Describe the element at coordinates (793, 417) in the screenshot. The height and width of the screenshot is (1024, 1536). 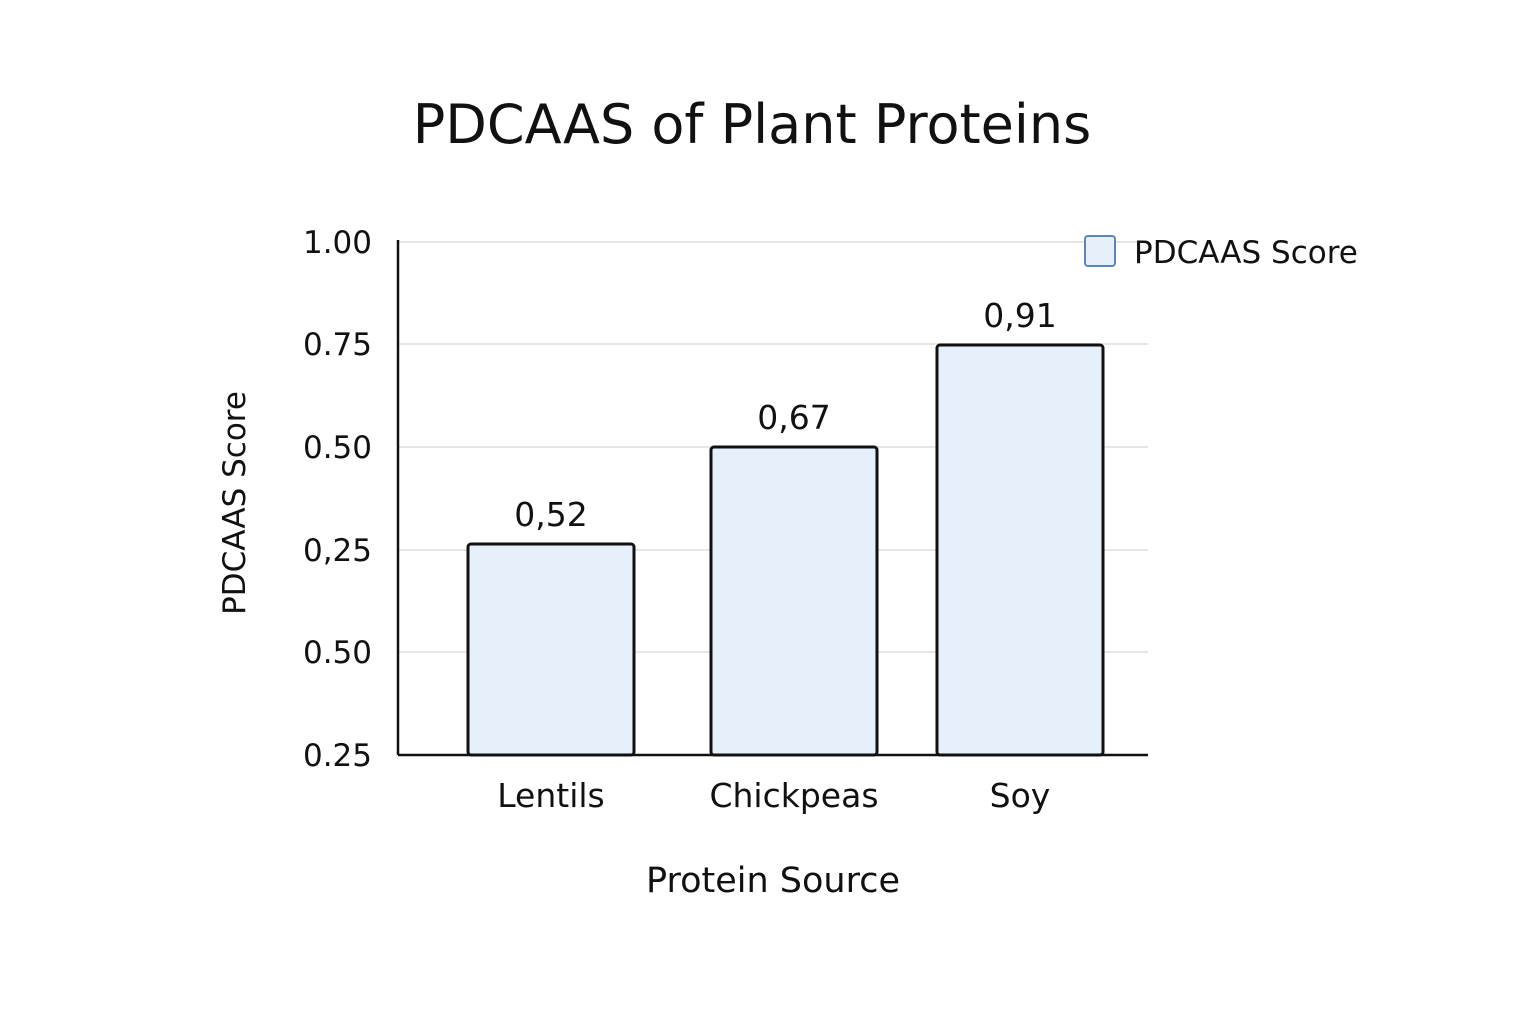
I see `bar-data-label: 0,67` at that location.